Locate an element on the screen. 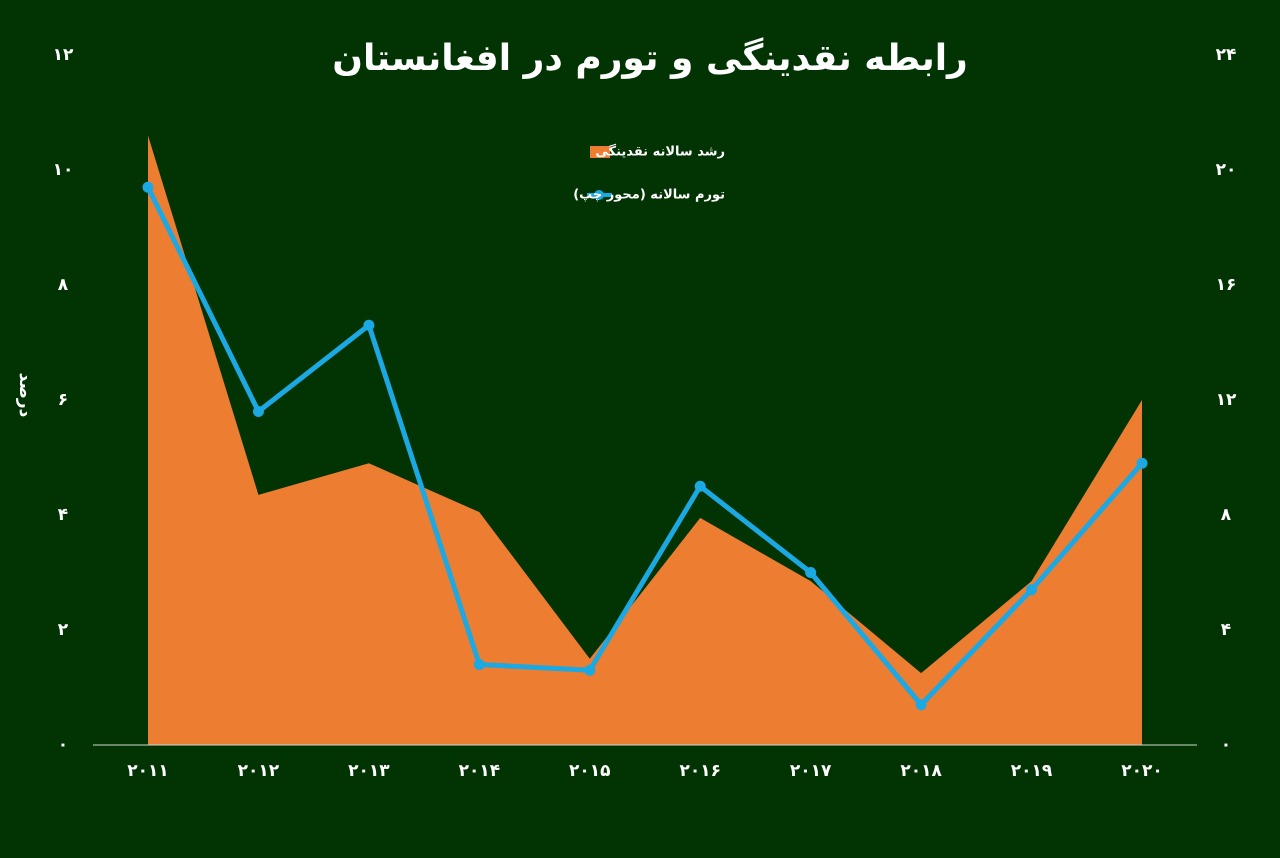 This screenshot has height=858, width=1280. x-tick-label: ۲۰۱۵ is located at coordinates (590, 771).